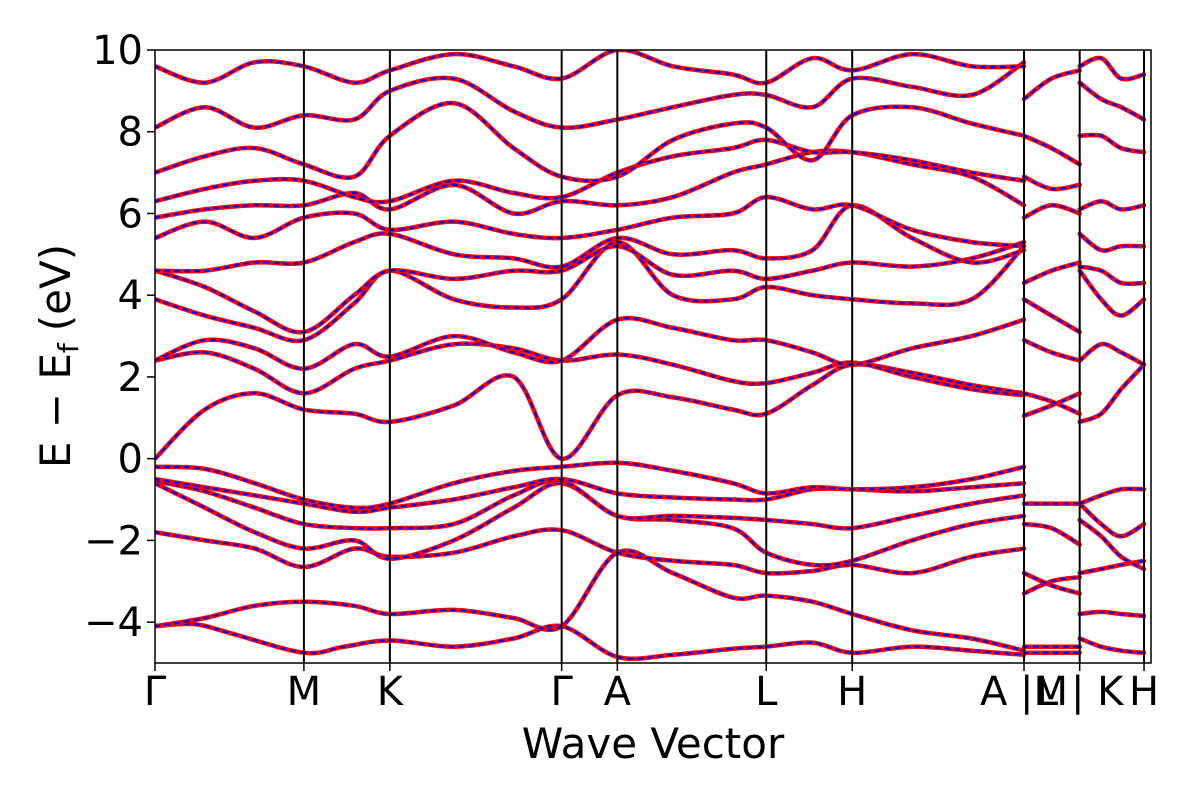  I want to click on y-tick-label: 4, so click(130, 296).